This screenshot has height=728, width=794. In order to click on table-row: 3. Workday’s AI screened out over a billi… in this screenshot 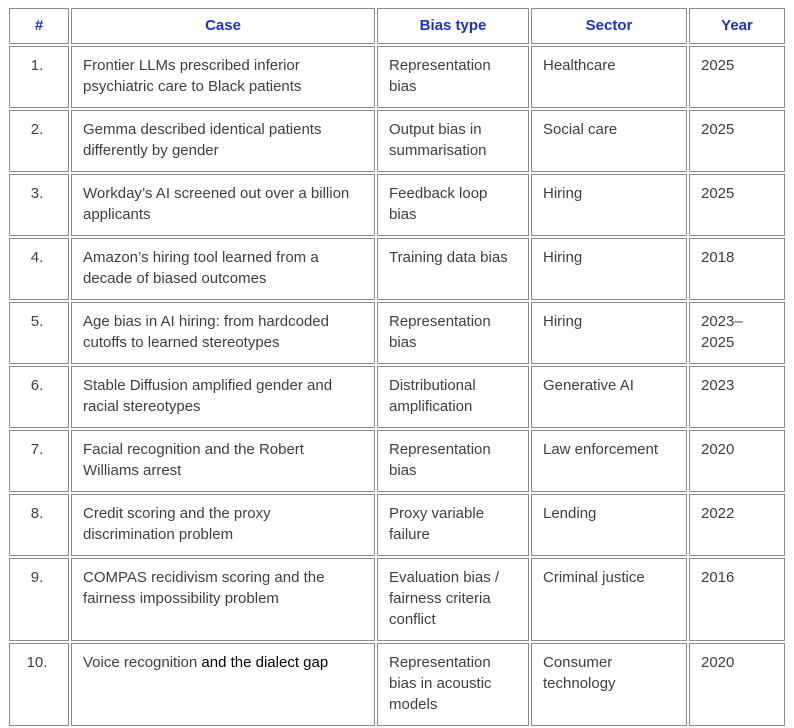, I will do `click(397, 205)`.